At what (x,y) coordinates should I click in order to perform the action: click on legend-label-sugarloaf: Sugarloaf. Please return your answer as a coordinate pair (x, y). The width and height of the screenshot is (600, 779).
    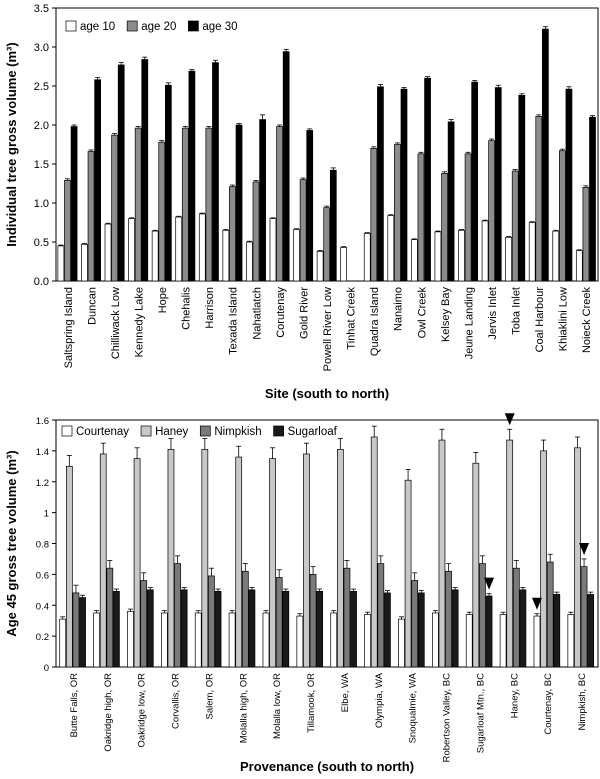
    Looking at the image, I should click on (313, 432).